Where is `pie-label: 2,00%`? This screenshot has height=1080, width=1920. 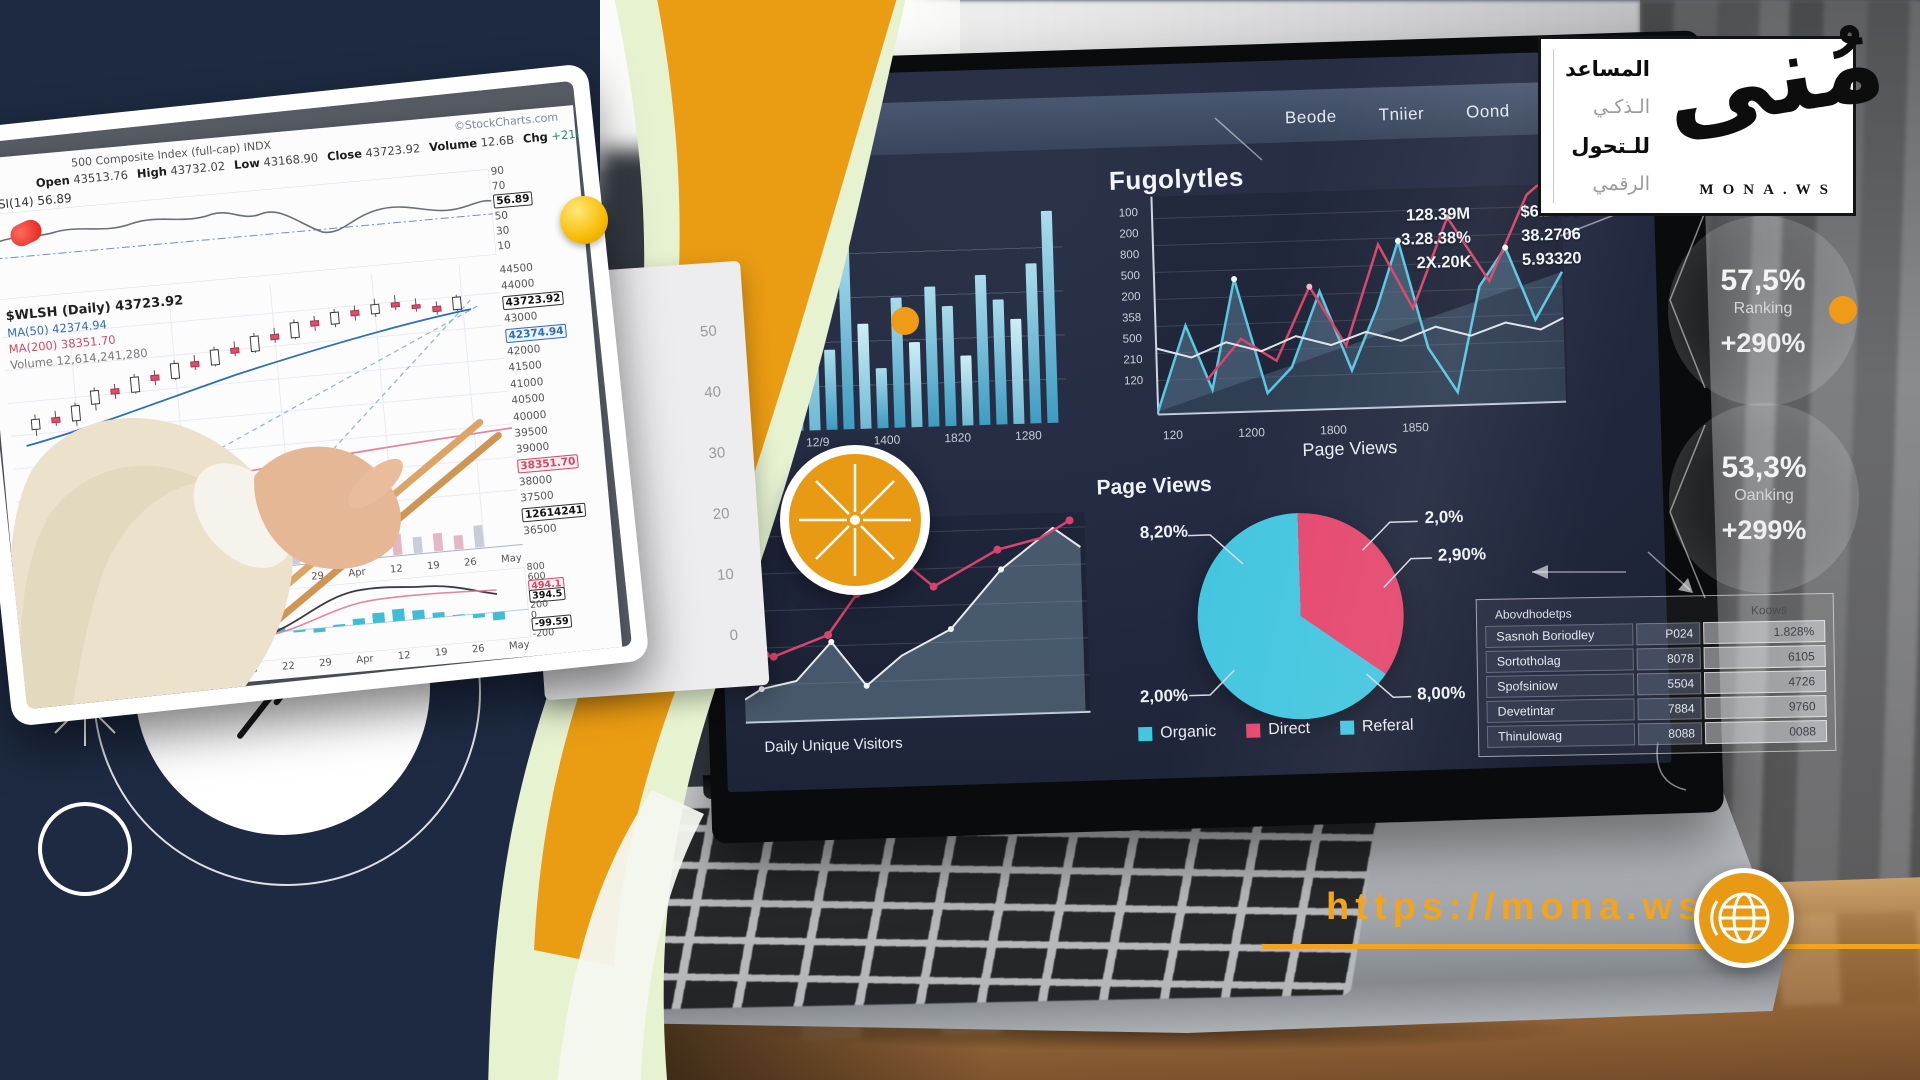 pie-label: 2,00% is located at coordinates (1164, 696).